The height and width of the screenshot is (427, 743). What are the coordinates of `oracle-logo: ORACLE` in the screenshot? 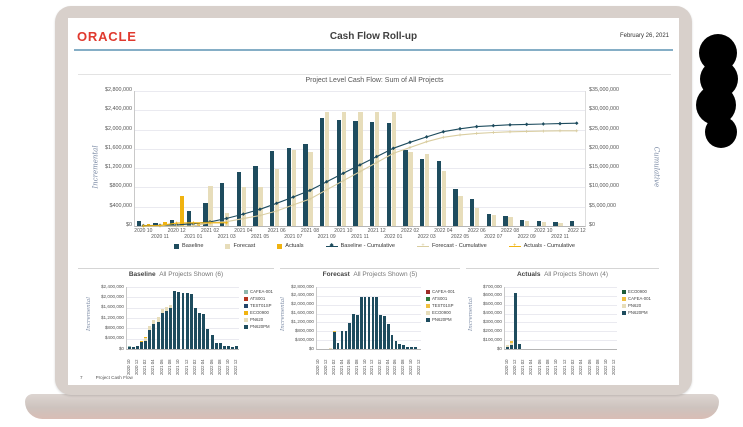 It's located at (107, 36).